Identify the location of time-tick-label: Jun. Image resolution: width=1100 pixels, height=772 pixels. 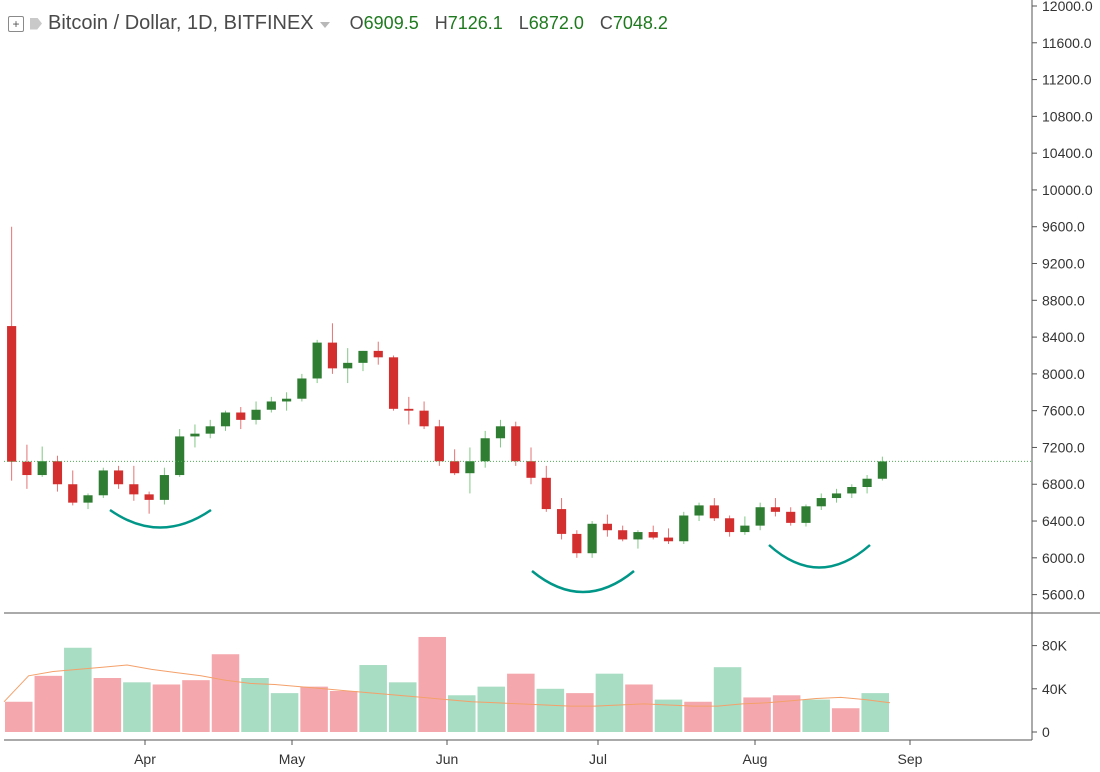
(447, 759).